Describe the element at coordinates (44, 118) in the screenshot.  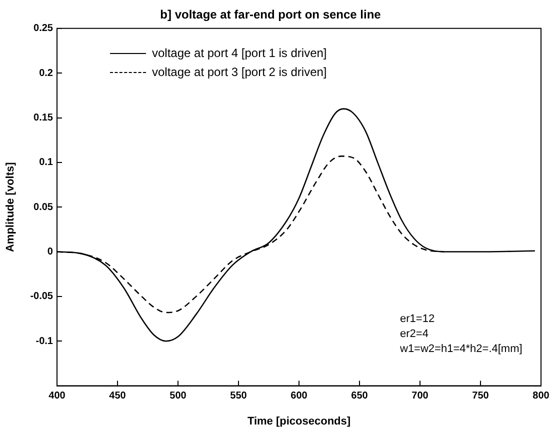
I see `y-tick-label: 0.15` at that location.